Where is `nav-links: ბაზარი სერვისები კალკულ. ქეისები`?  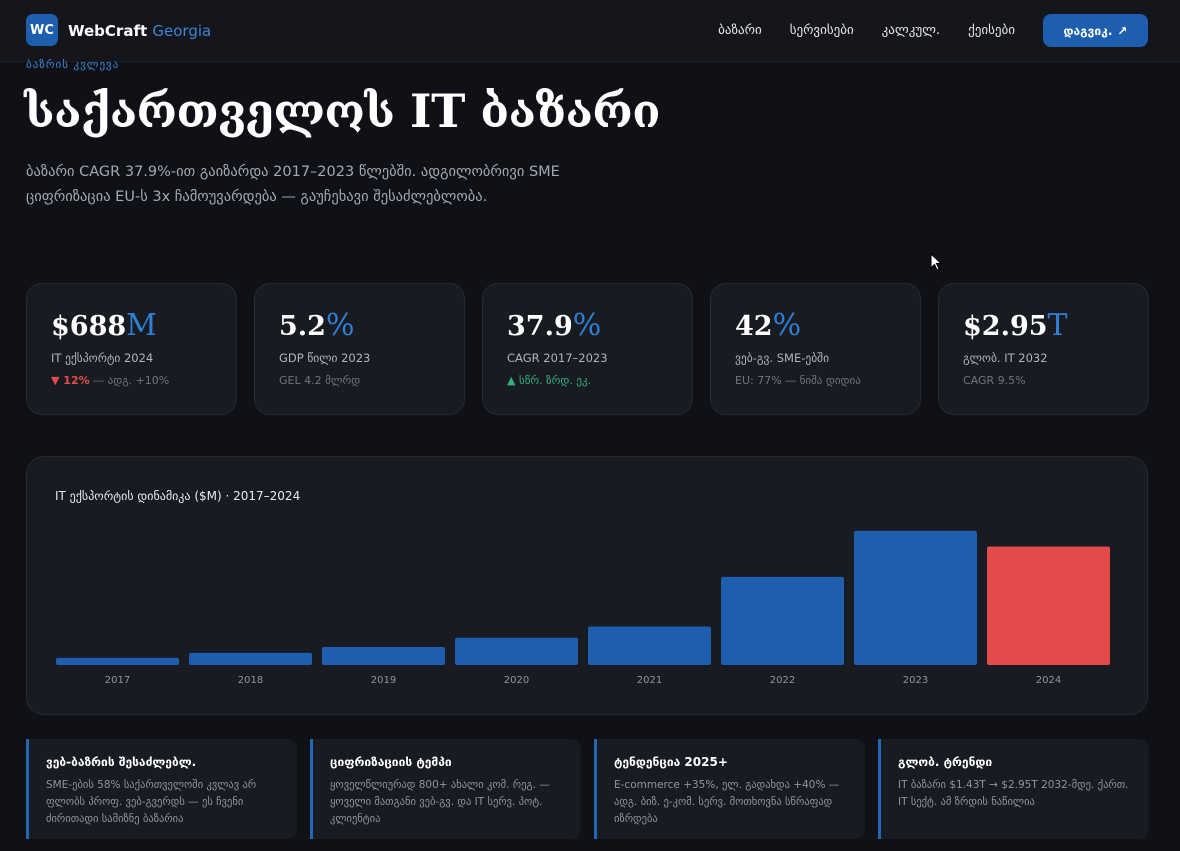
nav-links: ბაზარი სერვისები კალკულ. ქეისები is located at coordinates (866, 30).